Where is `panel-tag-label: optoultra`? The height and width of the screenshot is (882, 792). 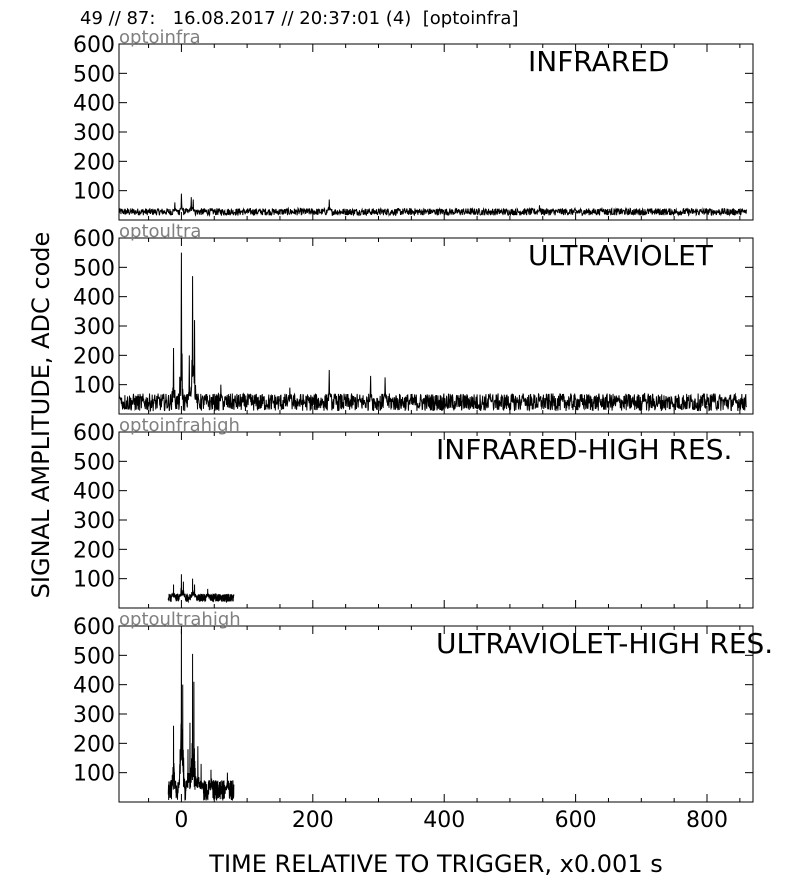 panel-tag-label: optoultra is located at coordinates (160, 231).